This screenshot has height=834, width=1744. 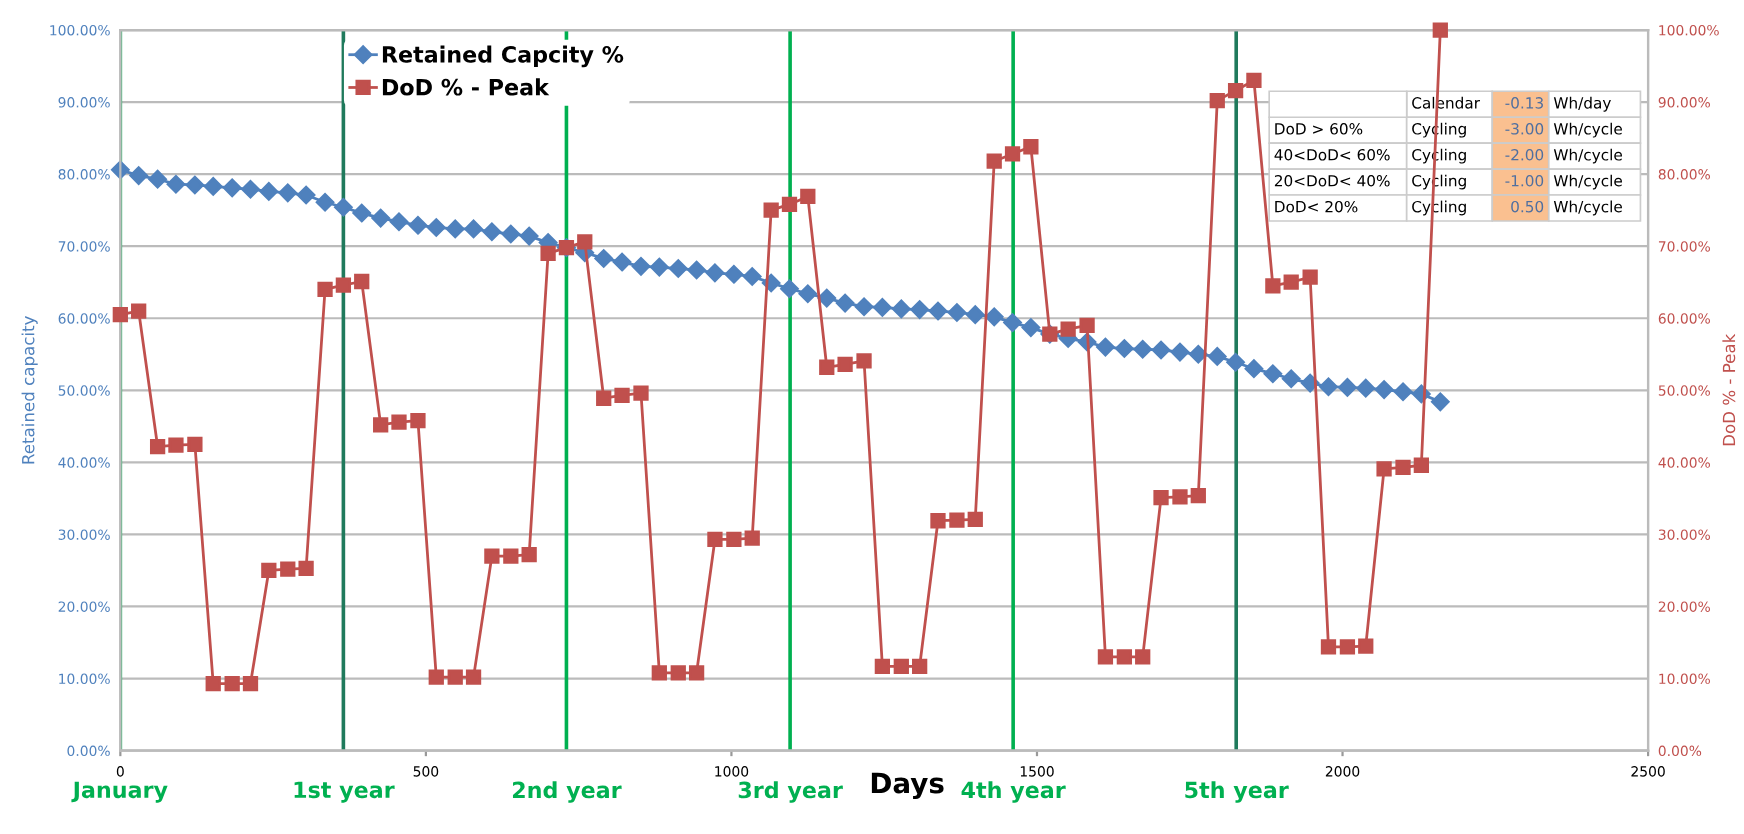 I want to click on y-axis-title: Retained capacity, so click(x=29, y=390).